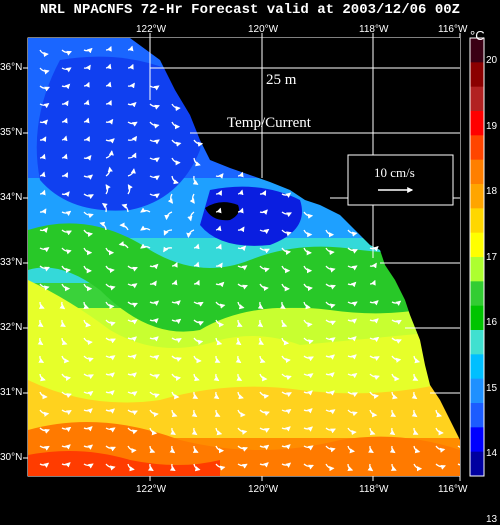 This screenshot has height=525, width=500. I want to click on temp-patch-darkblue, so click(251, 216).